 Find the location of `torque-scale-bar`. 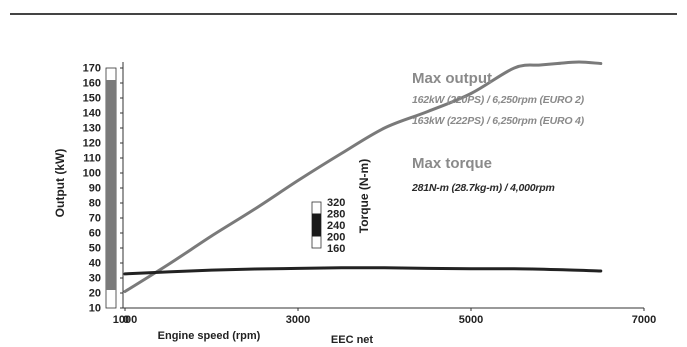

torque-scale-bar is located at coordinates (316, 225).